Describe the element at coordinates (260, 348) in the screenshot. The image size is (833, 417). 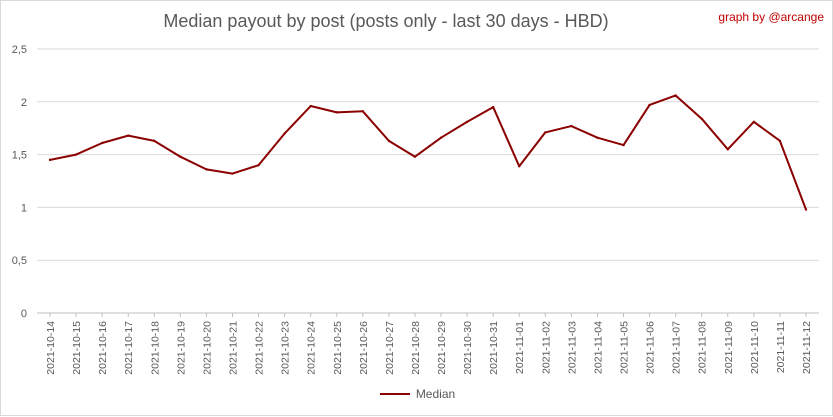
I see `x-tick-label: 2021-10-22` at that location.